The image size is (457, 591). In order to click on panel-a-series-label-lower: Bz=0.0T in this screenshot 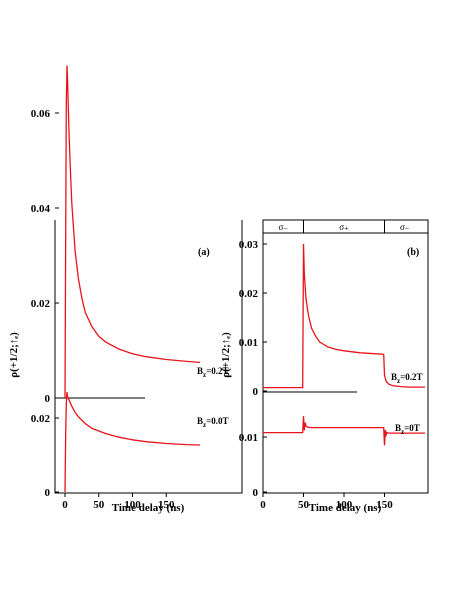, I will do `click(213, 422)`.